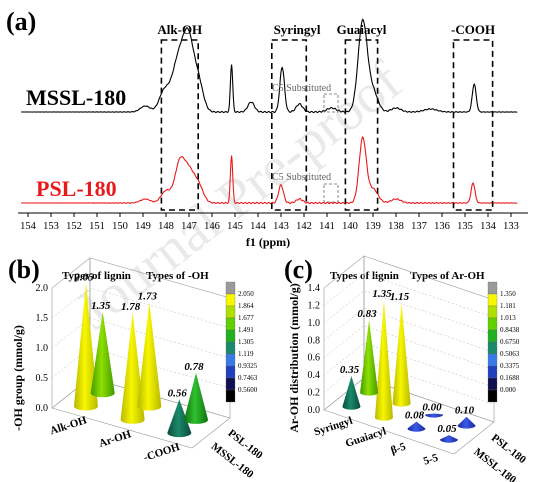 The height and width of the screenshot is (482, 554). Describe the element at coordinates (212, 226) in the screenshot. I see `panel-a-tick-label: 146` at that location.